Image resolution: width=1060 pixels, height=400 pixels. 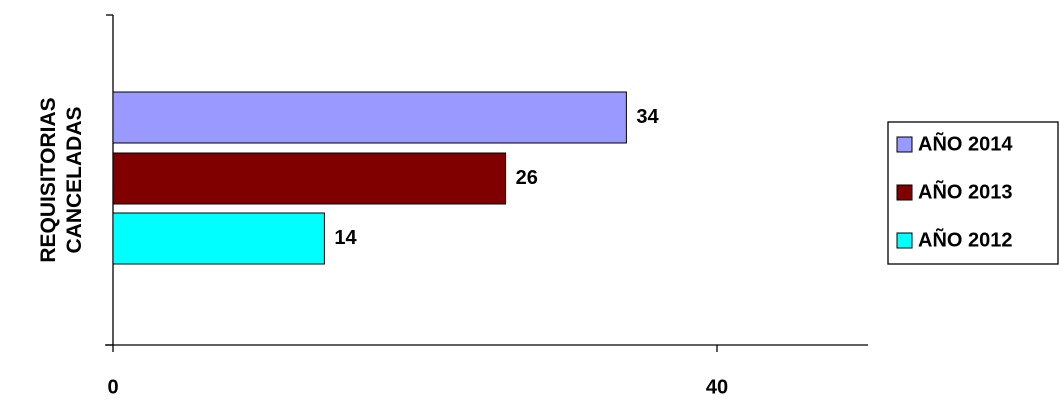 What do you see at coordinates (717, 387) in the screenshot?
I see `x-tick-label: 40` at bounding box center [717, 387].